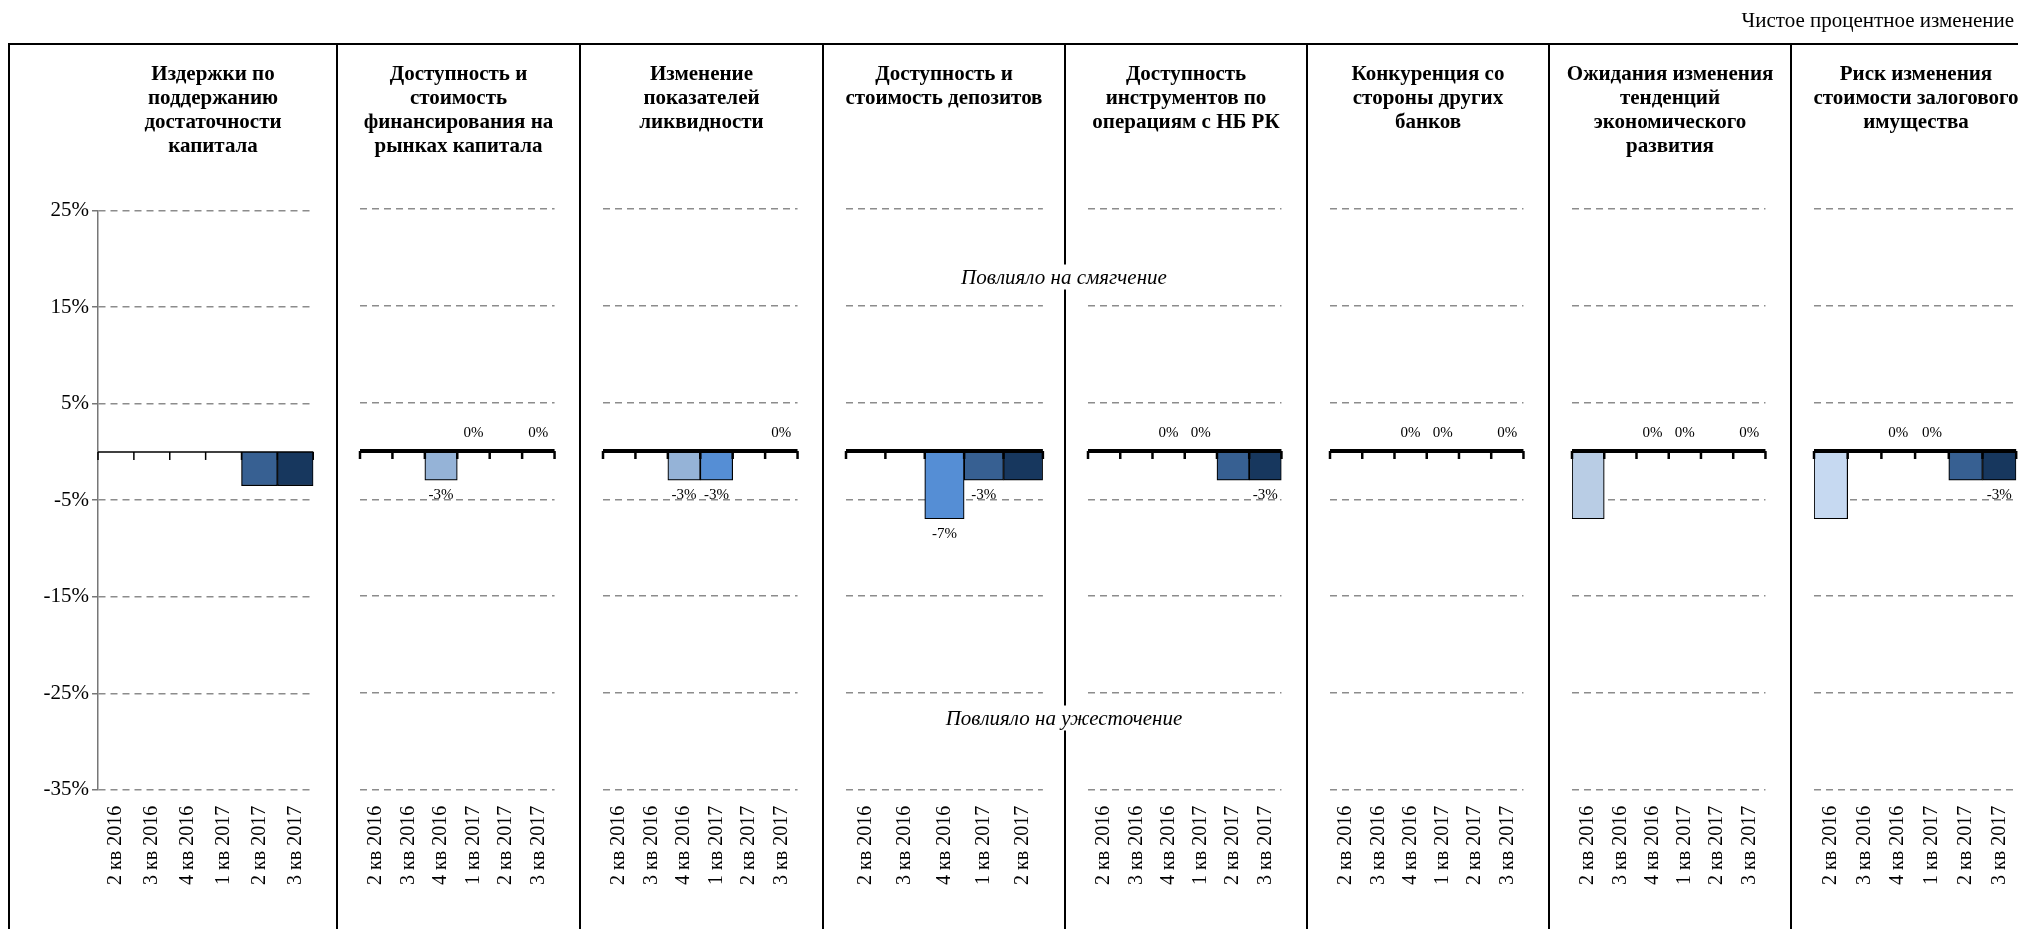 This screenshot has height=929, width=2018. What do you see at coordinates (69, 305) in the screenshot?
I see `y-tick-label: 15%` at bounding box center [69, 305].